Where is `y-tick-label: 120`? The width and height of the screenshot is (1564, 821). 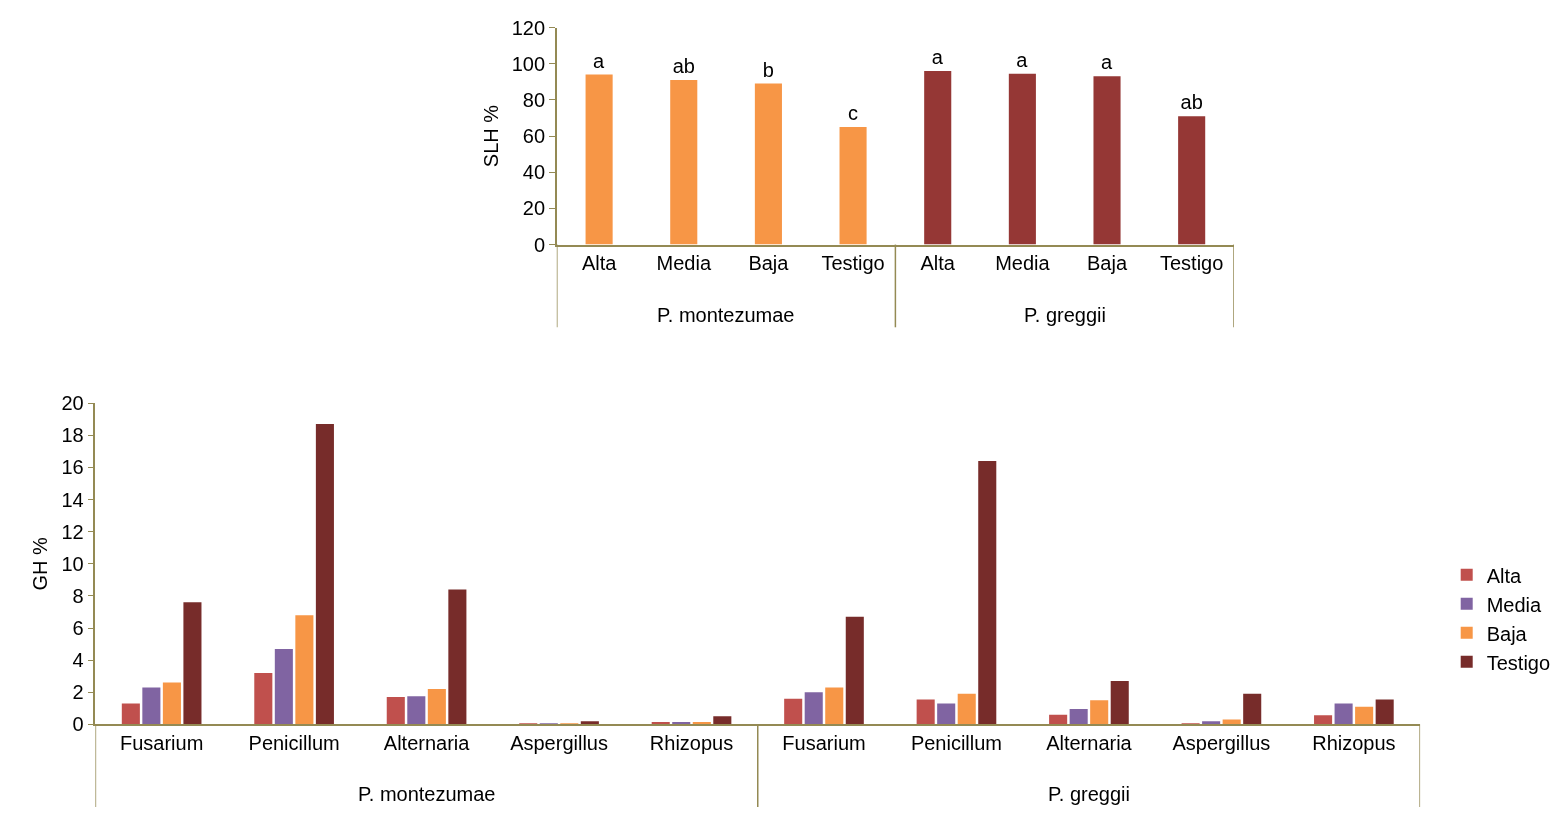 y-tick-label: 120 is located at coordinates (528, 27).